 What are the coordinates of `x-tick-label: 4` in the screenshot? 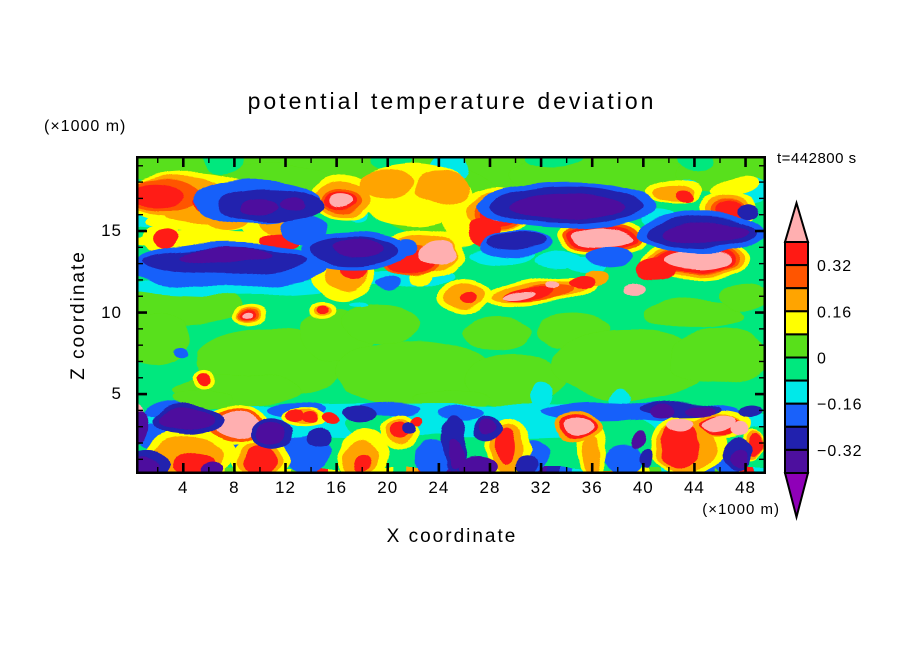 It's located at (183, 487).